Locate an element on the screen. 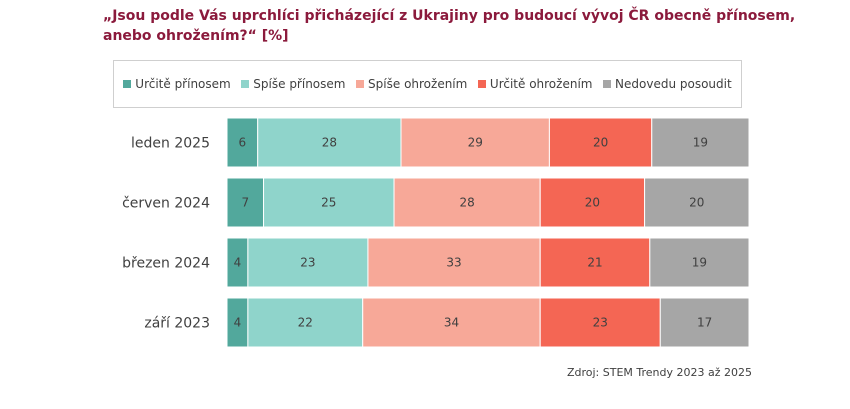 This screenshot has height=409, width=850. data-label: 7 is located at coordinates (245, 203).